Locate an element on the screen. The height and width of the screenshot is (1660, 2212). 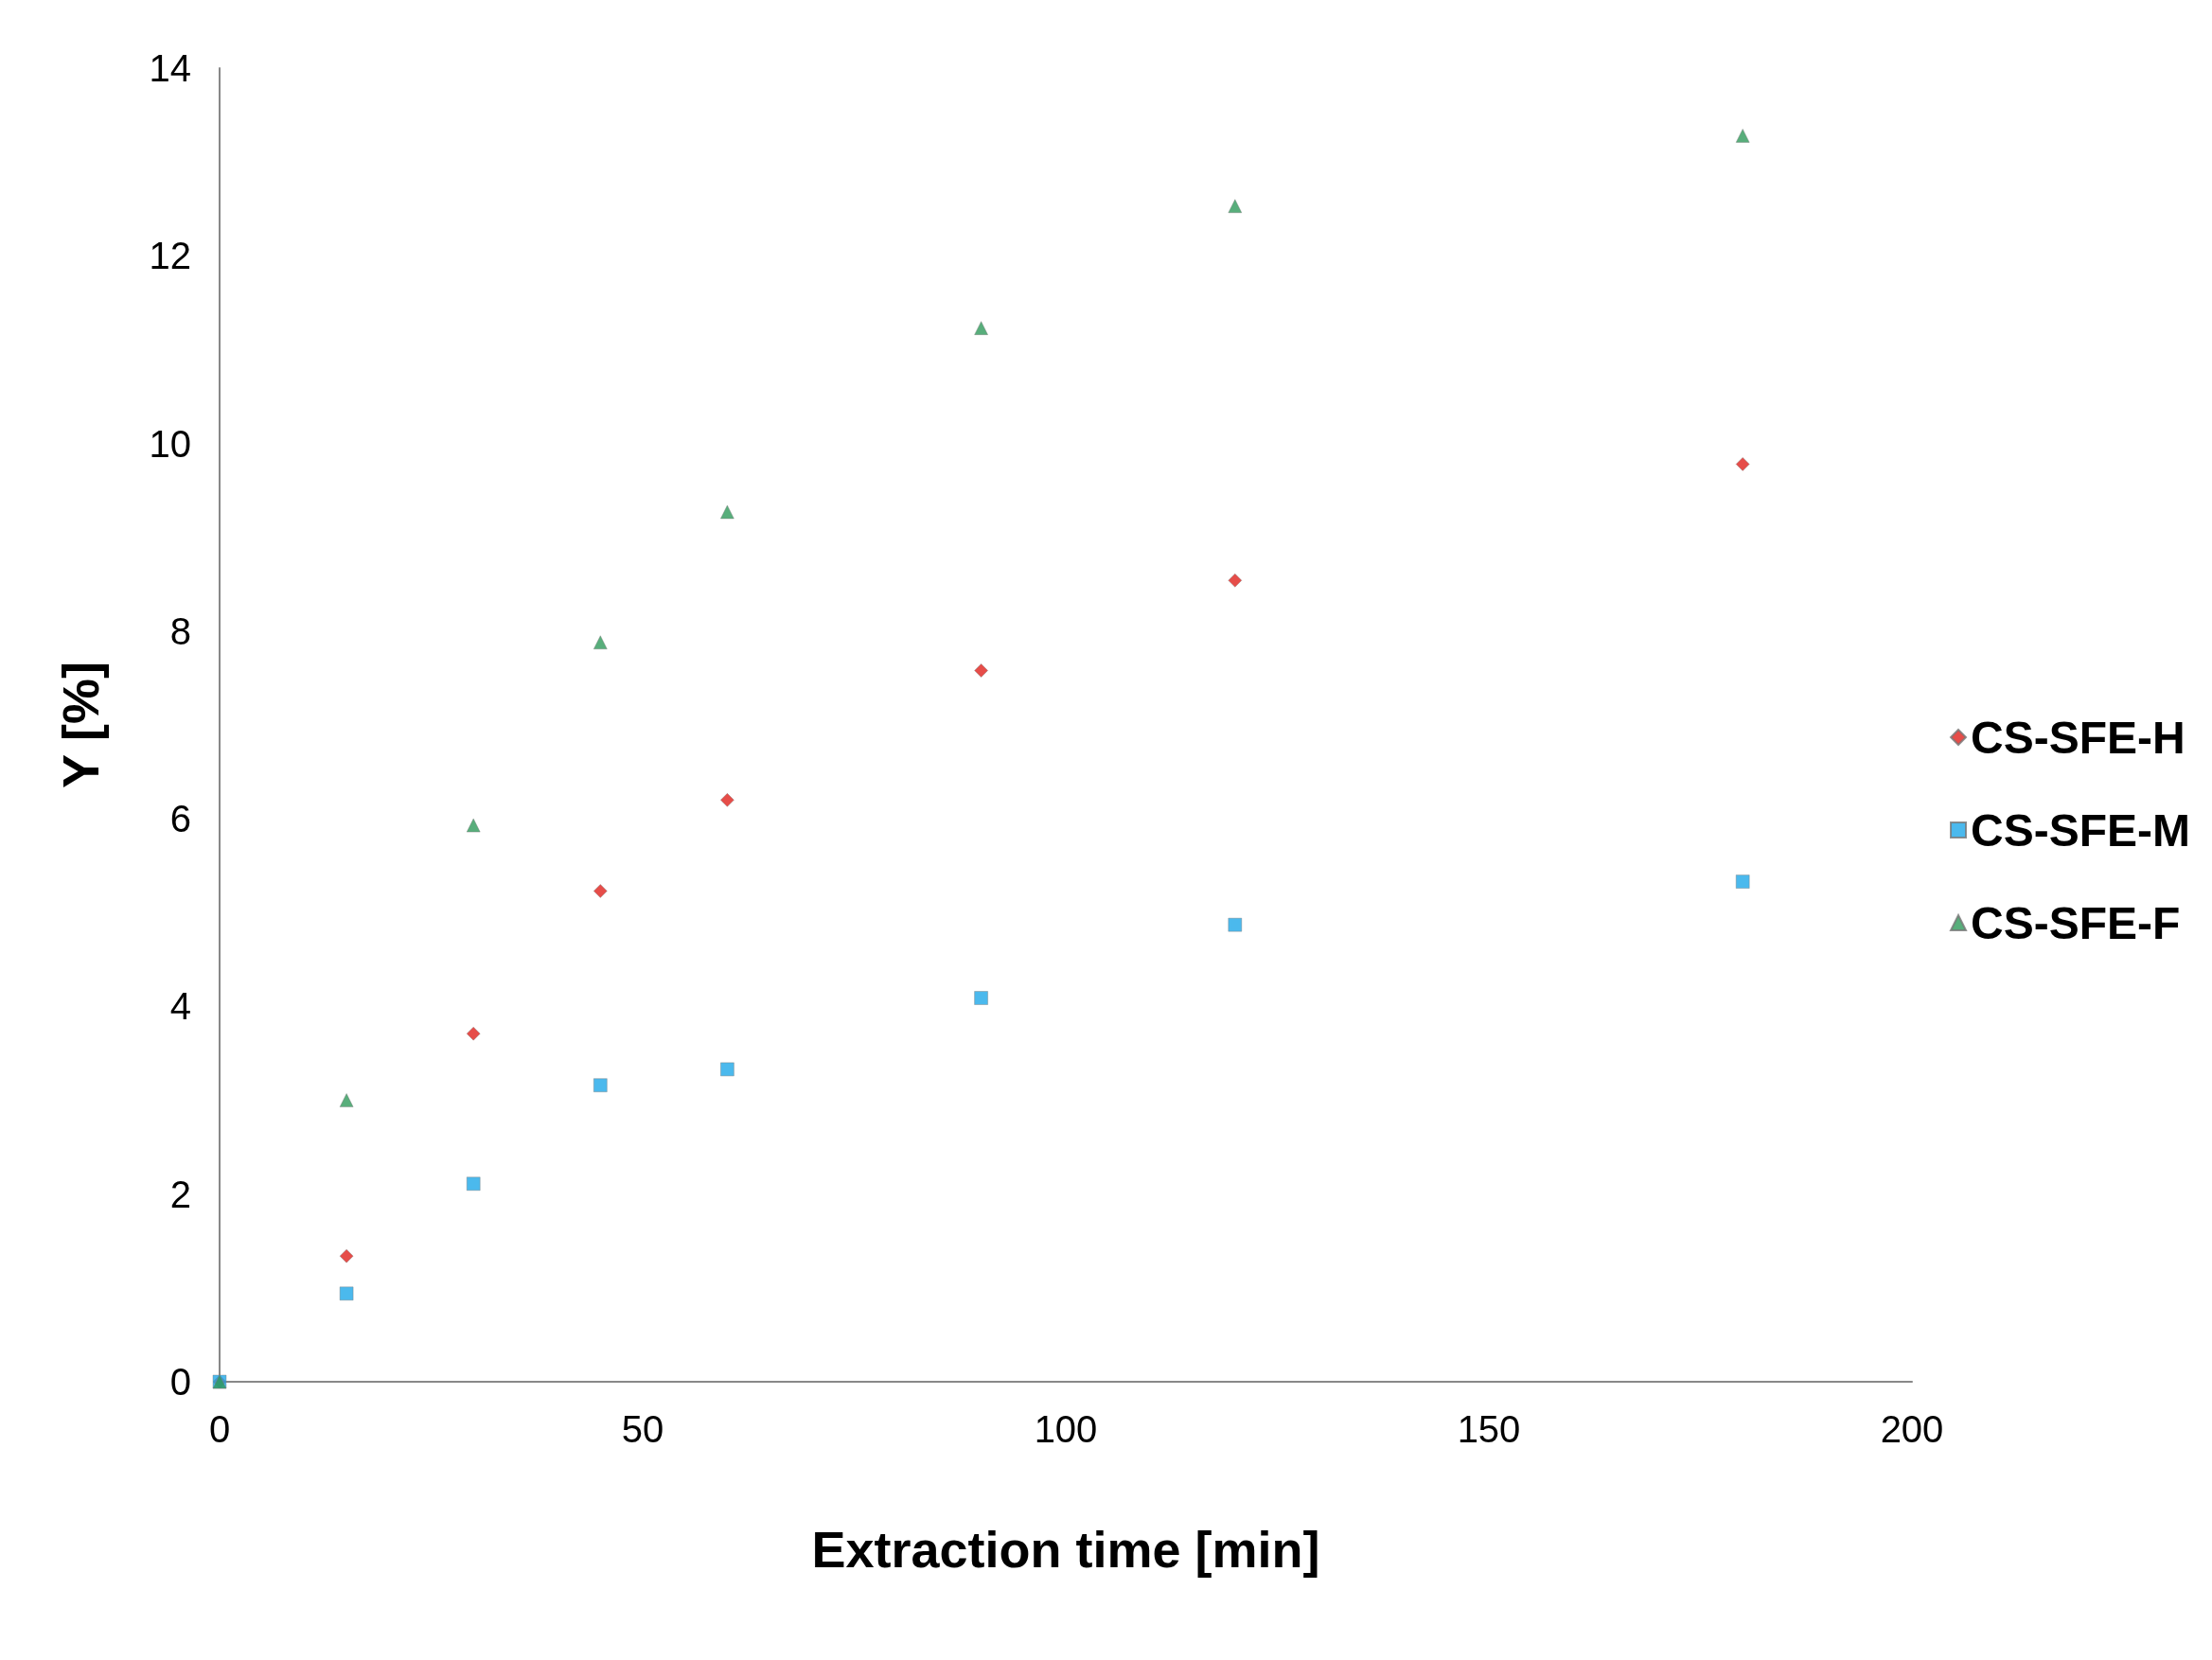
legend-label: CS-SFE-F is located at coordinates (2076, 923).